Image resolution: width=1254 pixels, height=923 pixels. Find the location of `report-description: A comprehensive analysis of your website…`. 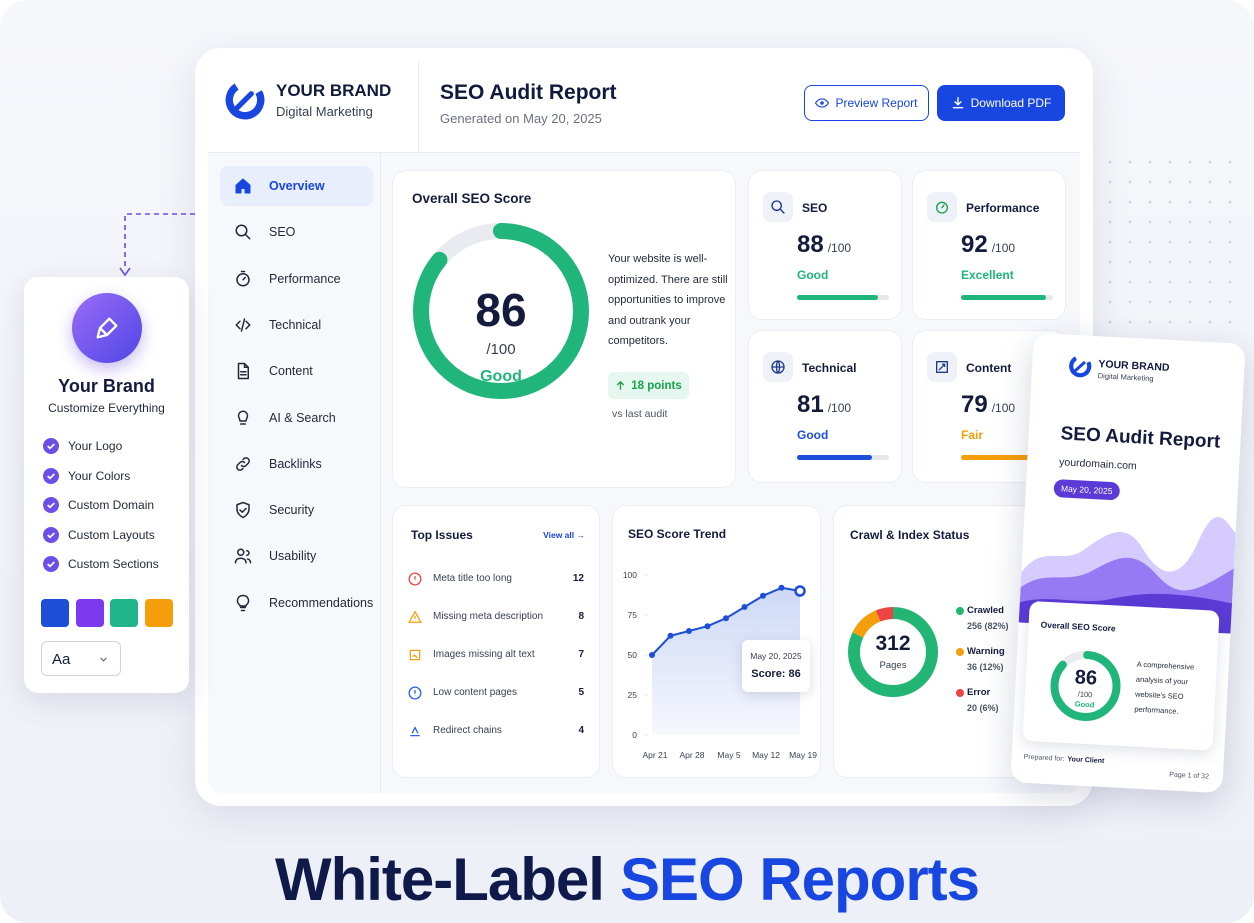

report-description: A comprehensive analysis of your website… is located at coordinates (1164, 687).